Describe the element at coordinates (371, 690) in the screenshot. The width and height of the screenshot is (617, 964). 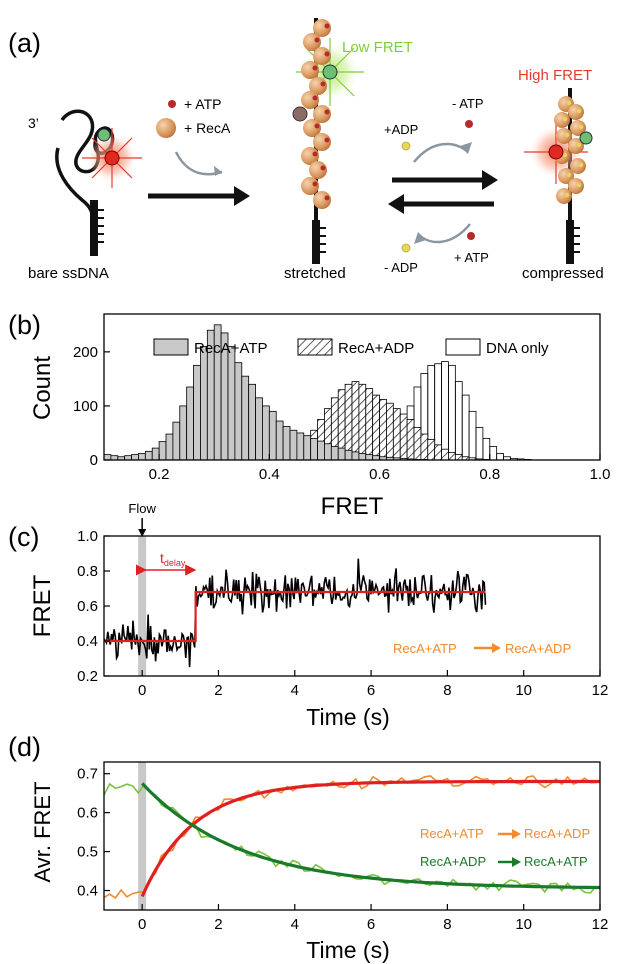
I see `x-tick-label: 6` at that location.